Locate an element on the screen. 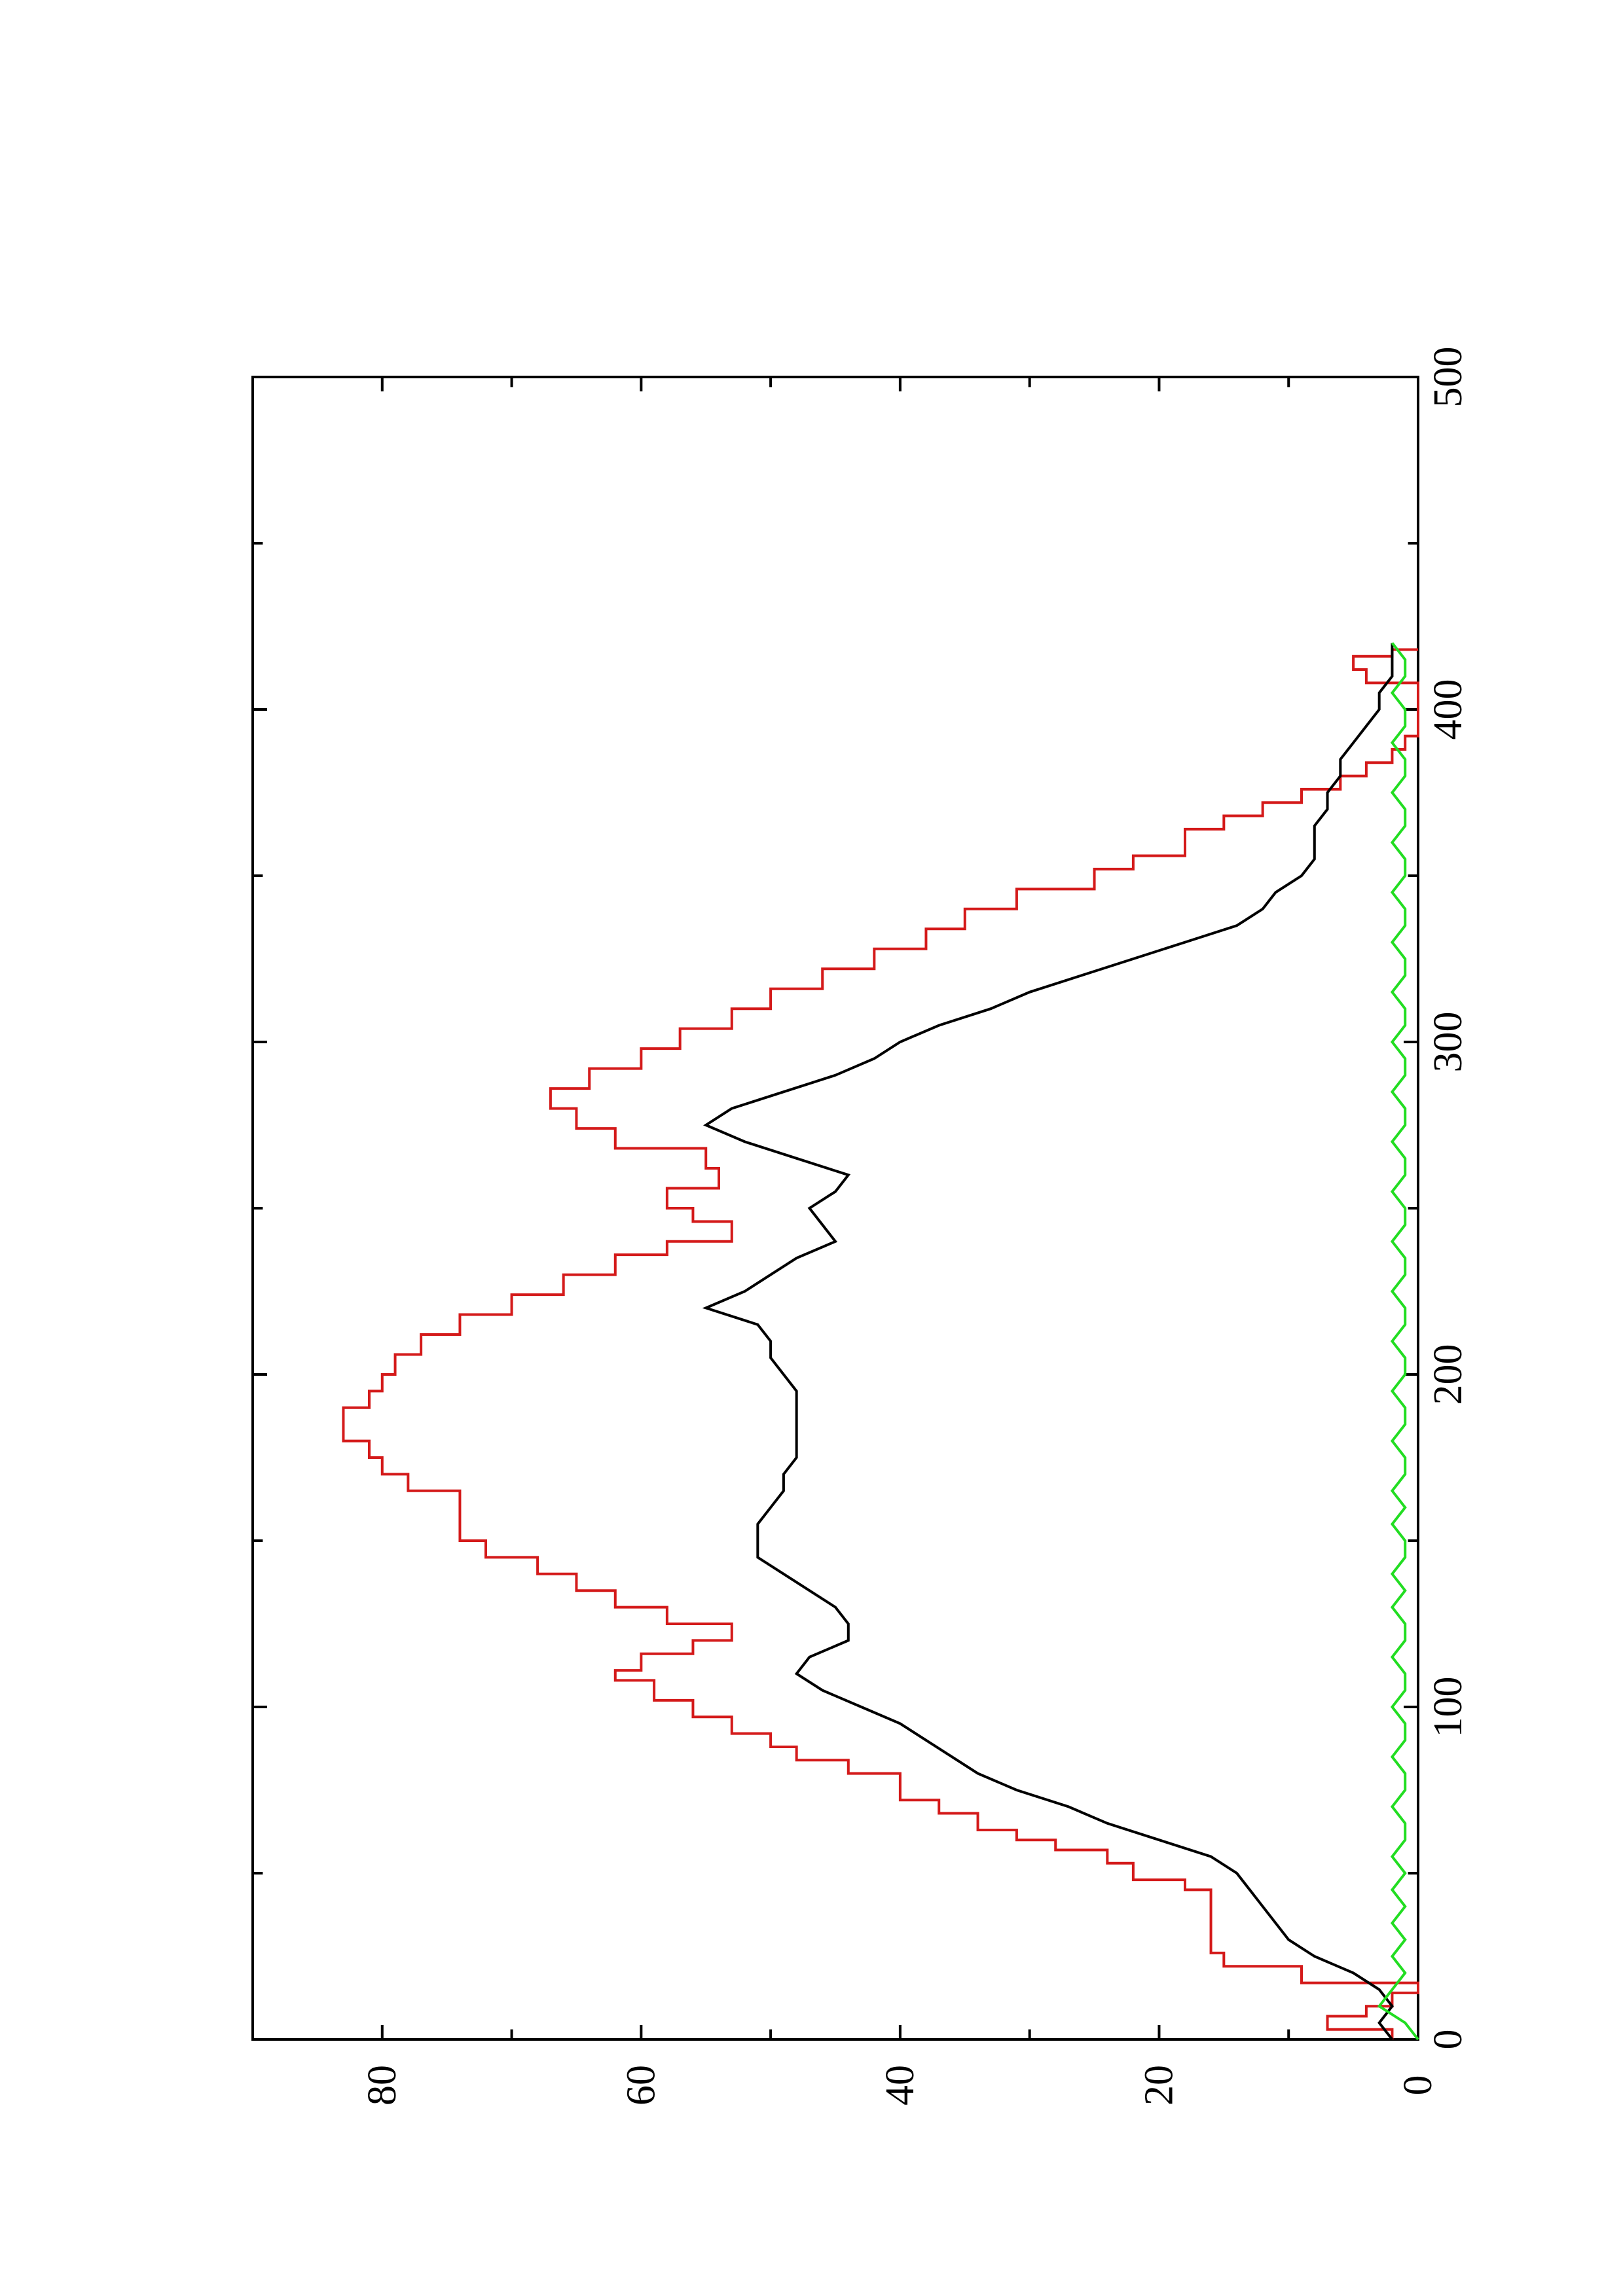  x-tick-label: 0 is located at coordinates (1448, 2040).